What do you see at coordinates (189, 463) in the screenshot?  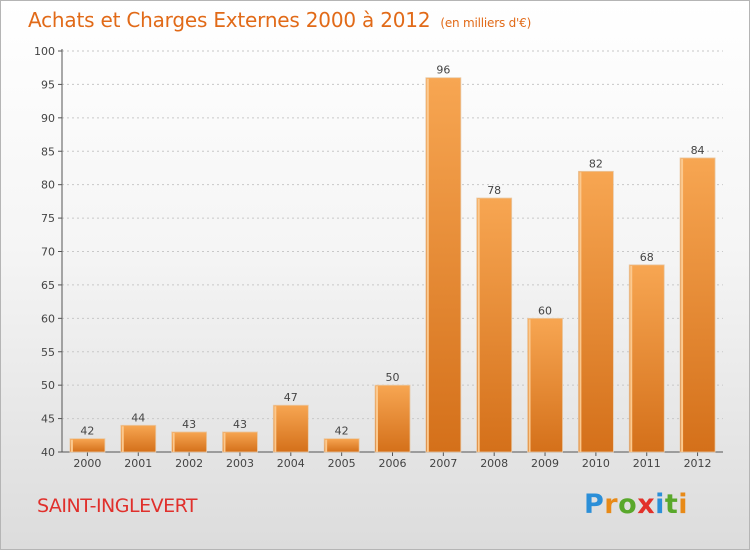 I see `x-tick-label: 2002` at bounding box center [189, 463].